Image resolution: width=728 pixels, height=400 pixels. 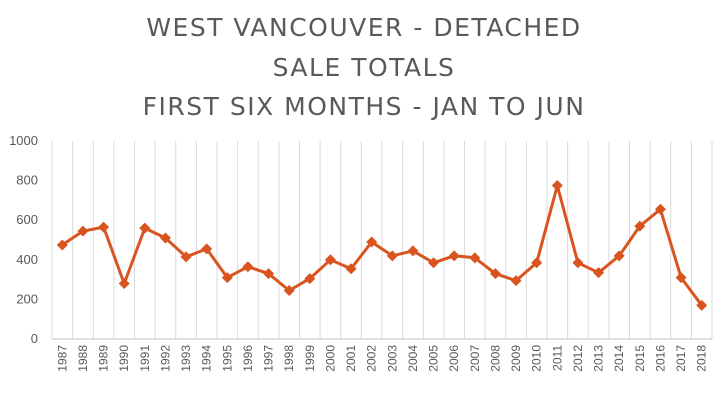 I want to click on x-tick-label: 2001, so click(x=351, y=358).